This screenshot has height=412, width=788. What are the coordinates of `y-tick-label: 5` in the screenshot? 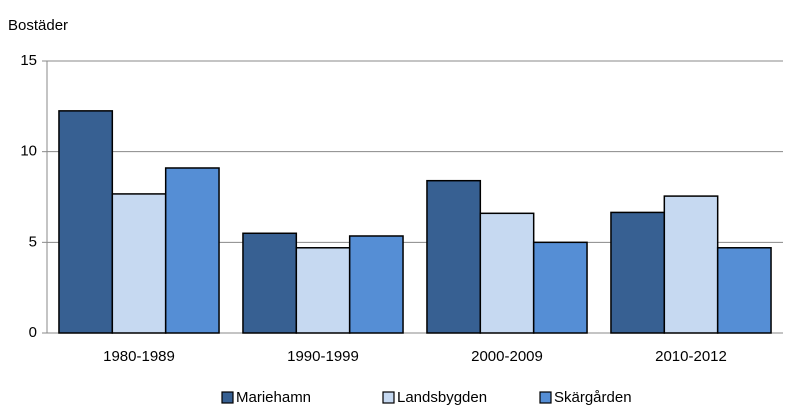 It's located at (33, 241).